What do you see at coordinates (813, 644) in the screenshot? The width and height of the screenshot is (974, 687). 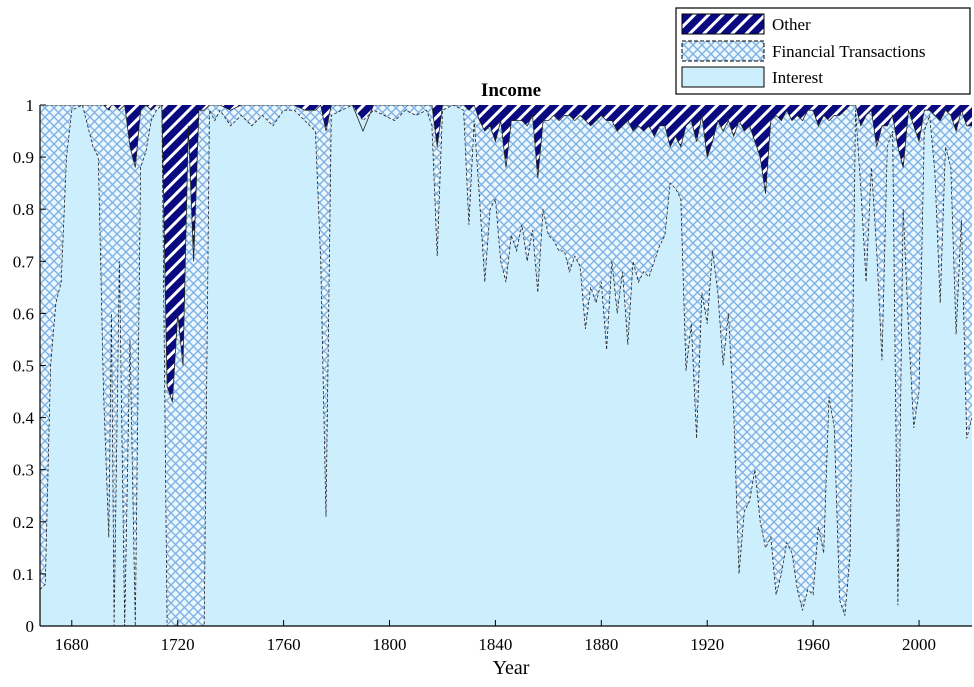 I see `x-tick-label: 1960` at bounding box center [813, 644].